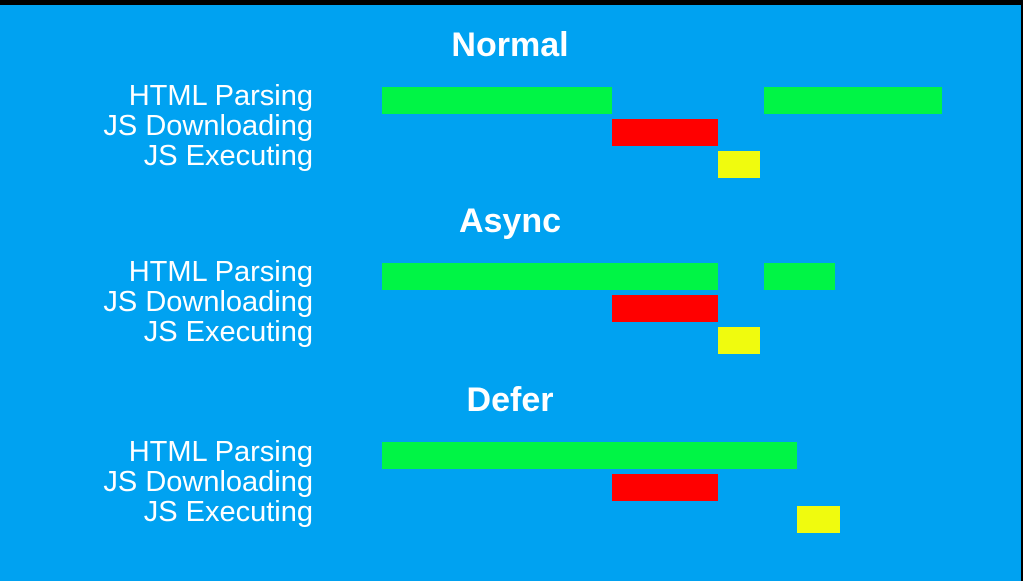  Describe the element at coordinates (510, 400) in the screenshot. I see `section-title-defer: Defer` at that location.